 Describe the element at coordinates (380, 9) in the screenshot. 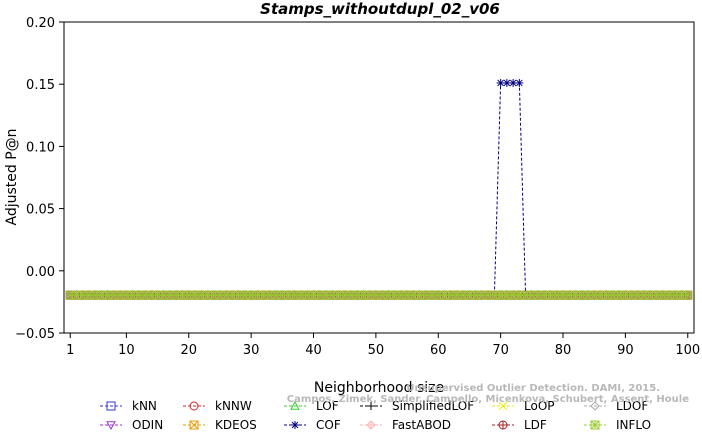

I see `chart-title: Stamps_withoutdupl_02_v06` at that location.